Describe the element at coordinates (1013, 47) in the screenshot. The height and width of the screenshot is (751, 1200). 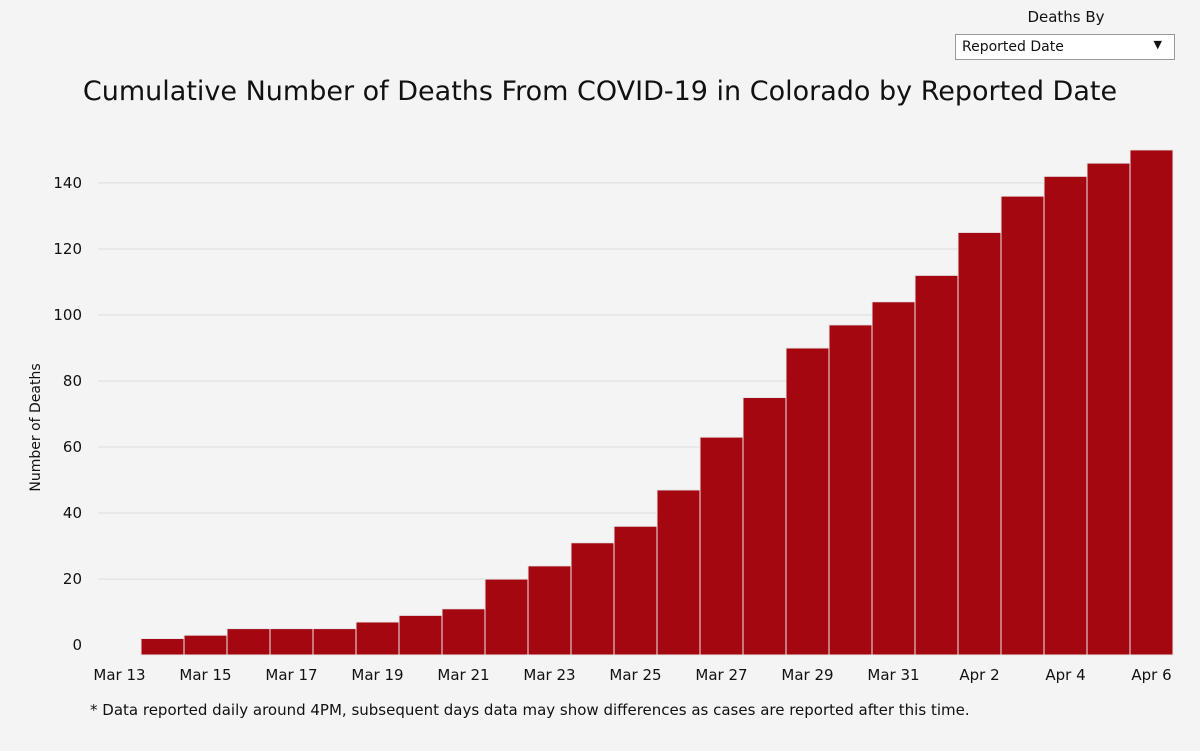
I see `dropdown-selected-value: Reported Date` at that location.